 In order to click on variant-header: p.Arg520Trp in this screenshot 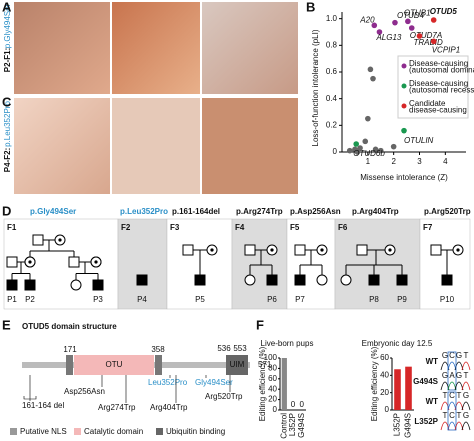, I will do `click(447, 211)`.